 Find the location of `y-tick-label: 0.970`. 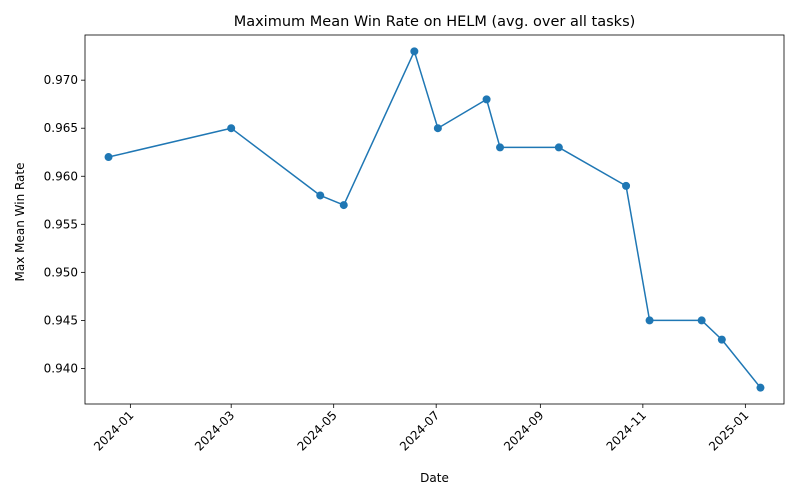

y-tick-label: 0.970 is located at coordinates (61, 80).